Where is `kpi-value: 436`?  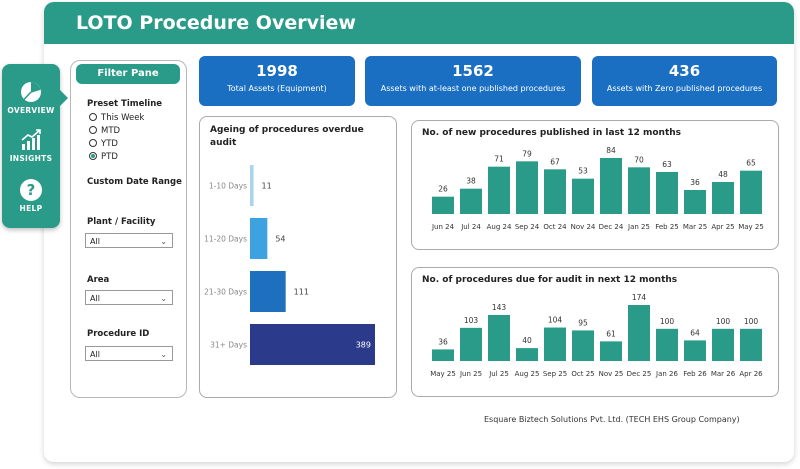
kpi-value: 436 is located at coordinates (684, 71).